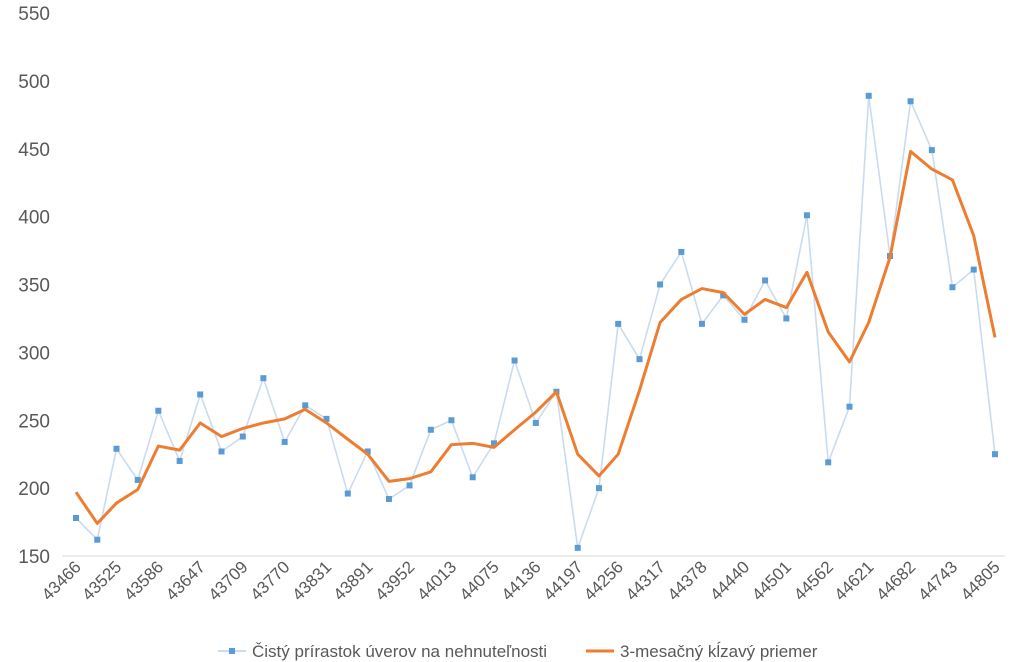 This screenshot has width=1010, height=662. What do you see at coordinates (311, 580) in the screenshot?
I see `x-tick-label: 43831` at bounding box center [311, 580].